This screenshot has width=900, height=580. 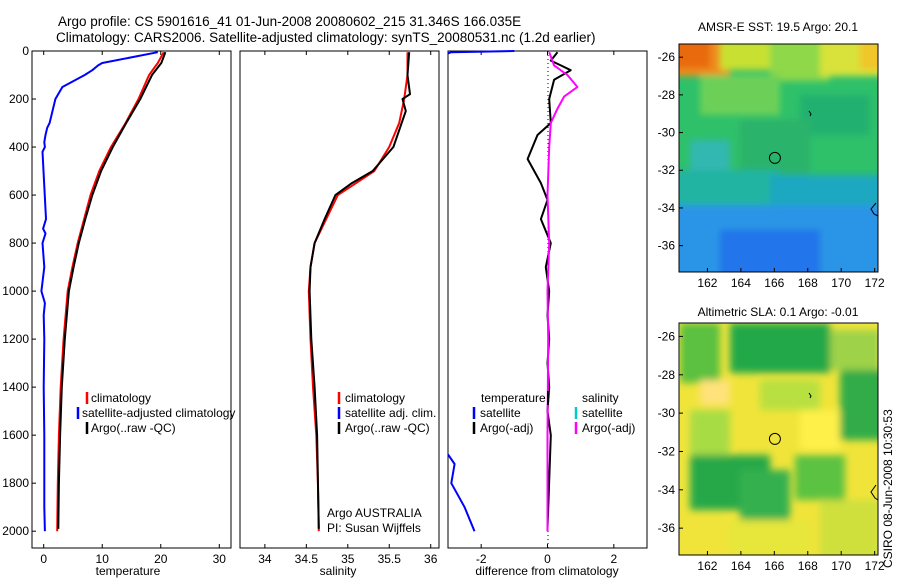 I want to click on salinity-x-tick-label: 35, so click(x=348, y=559).